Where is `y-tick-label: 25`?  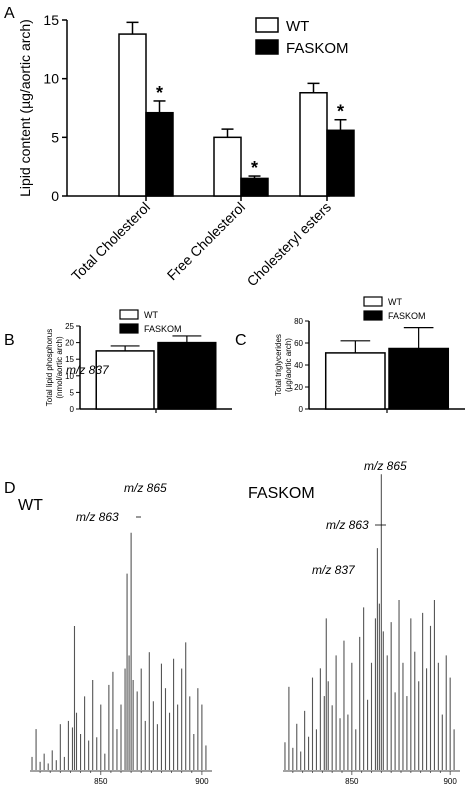
y-tick-label: 25 is located at coordinates (69, 326).